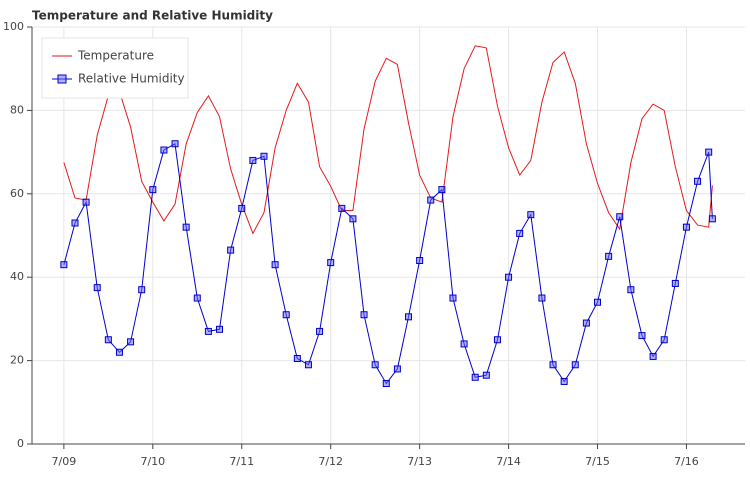 The width and height of the screenshot is (750, 500). What do you see at coordinates (20, 443) in the screenshot?
I see `y-tick-label: 0` at bounding box center [20, 443].